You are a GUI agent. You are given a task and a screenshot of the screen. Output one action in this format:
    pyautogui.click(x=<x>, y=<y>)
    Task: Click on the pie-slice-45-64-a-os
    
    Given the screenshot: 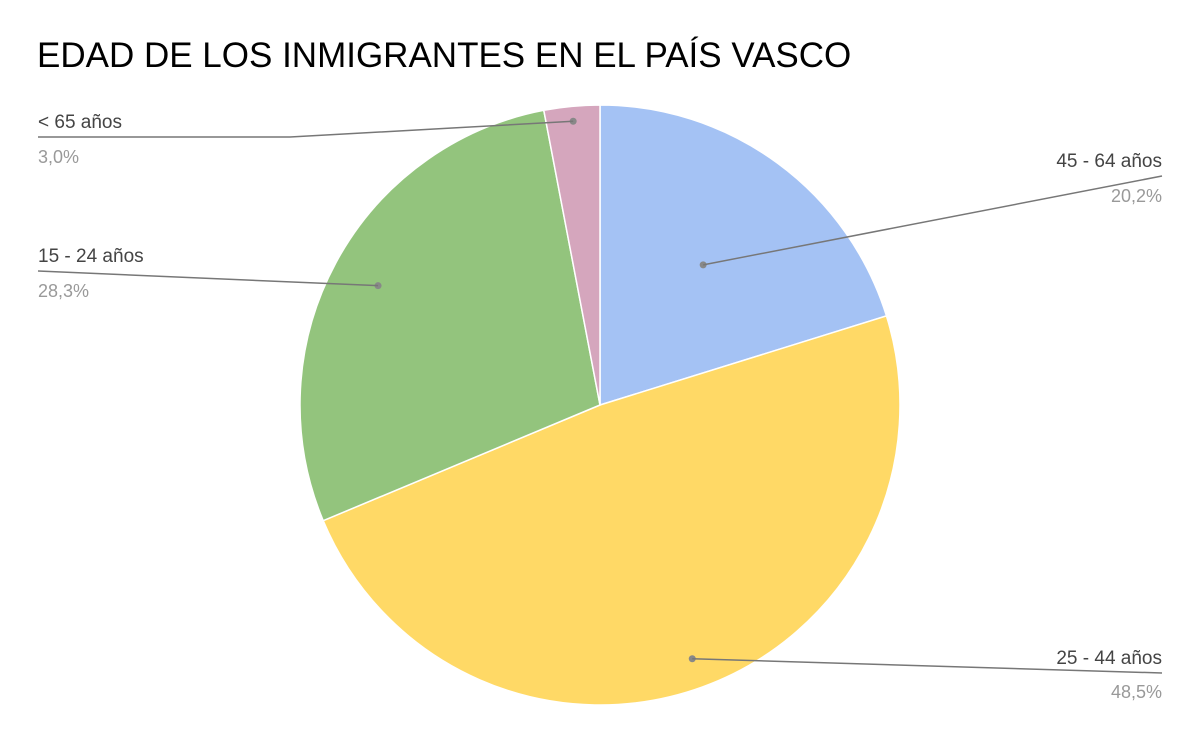 What is the action you would take?
    pyautogui.click(x=743, y=255)
    